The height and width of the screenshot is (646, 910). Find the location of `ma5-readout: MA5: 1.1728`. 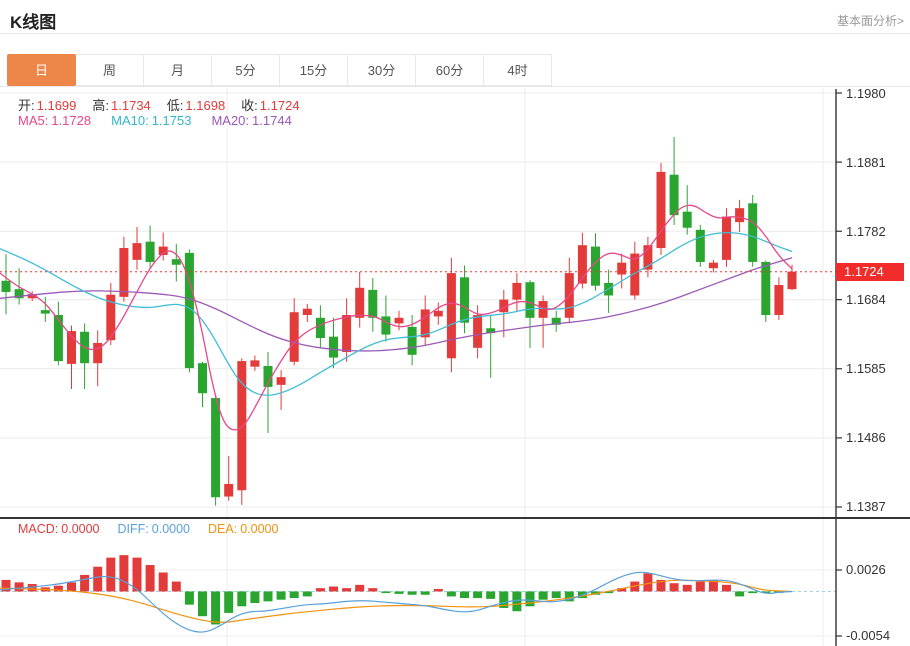

ma5-readout: MA5: 1.1728 is located at coordinates (55, 120).